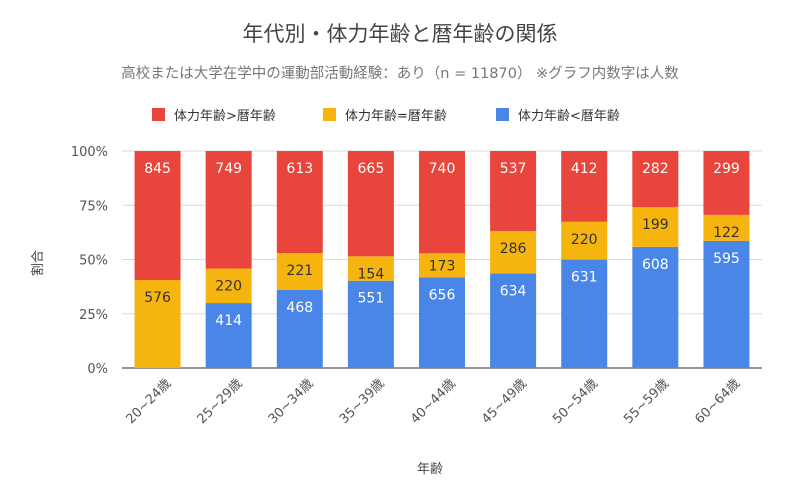 Image resolution: width=800 pixels, height=498 pixels. What do you see at coordinates (228, 169) in the screenshot?
I see `data-label: 749` at bounding box center [228, 169].